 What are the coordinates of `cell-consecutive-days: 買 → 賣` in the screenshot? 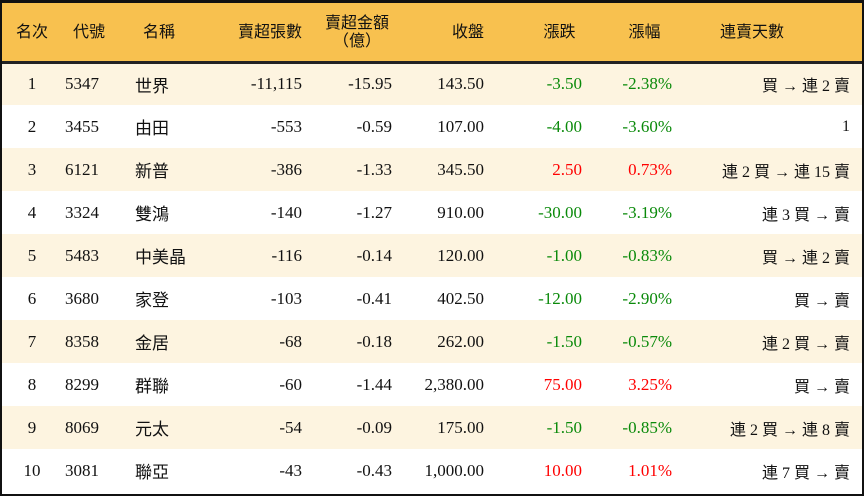 It's located at (821, 301).